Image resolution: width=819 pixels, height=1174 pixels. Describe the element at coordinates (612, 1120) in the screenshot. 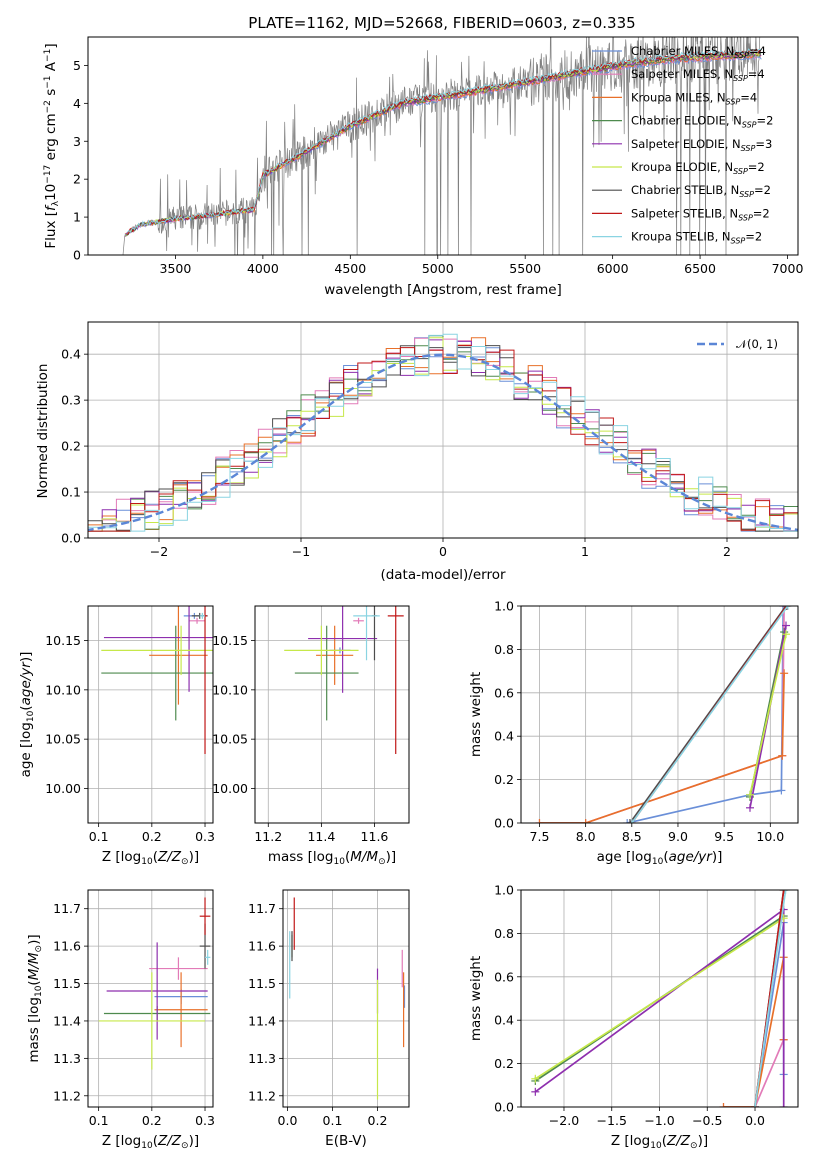

I see `x-tick-label: −1.5` at that location.